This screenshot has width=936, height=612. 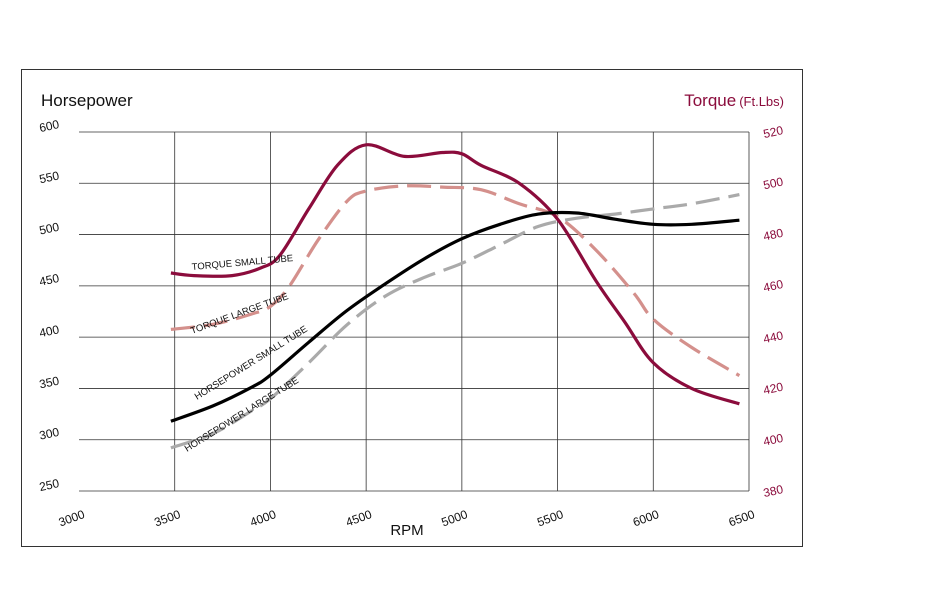 What do you see at coordinates (773, 337) in the screenshot?
I see `y-right-tick-label: 440` at bounding box center [773, 337].